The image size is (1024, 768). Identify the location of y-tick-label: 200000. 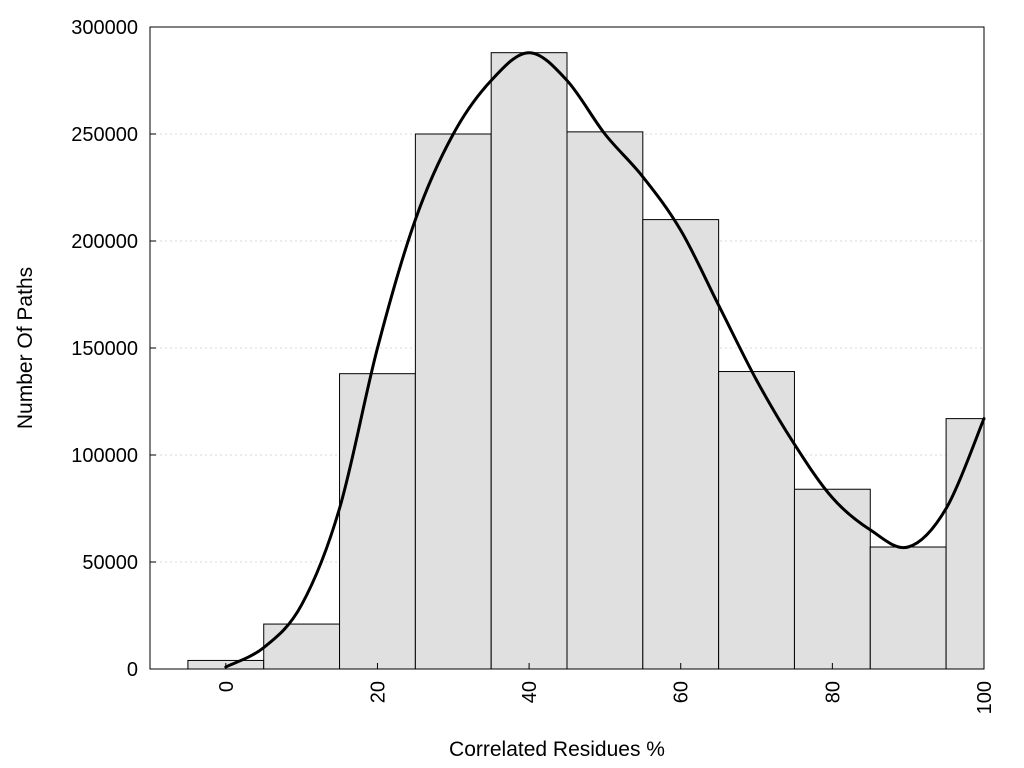
(104, 242).